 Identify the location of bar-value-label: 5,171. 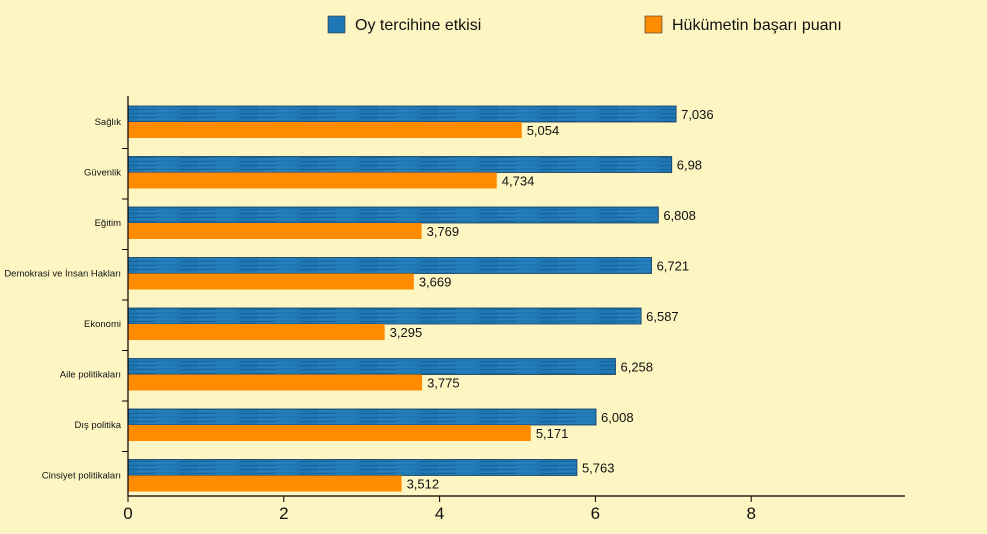
(552, 433).